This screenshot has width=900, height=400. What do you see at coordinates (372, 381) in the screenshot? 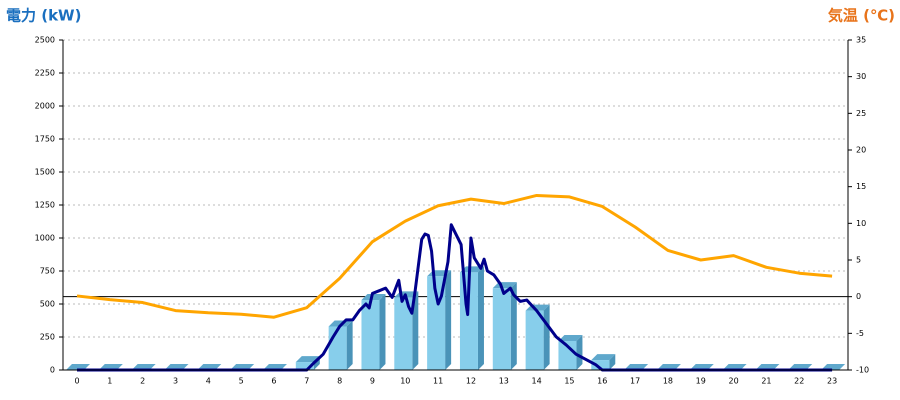
I see `x-tick-label: 9` at bounding box center [372, 381].